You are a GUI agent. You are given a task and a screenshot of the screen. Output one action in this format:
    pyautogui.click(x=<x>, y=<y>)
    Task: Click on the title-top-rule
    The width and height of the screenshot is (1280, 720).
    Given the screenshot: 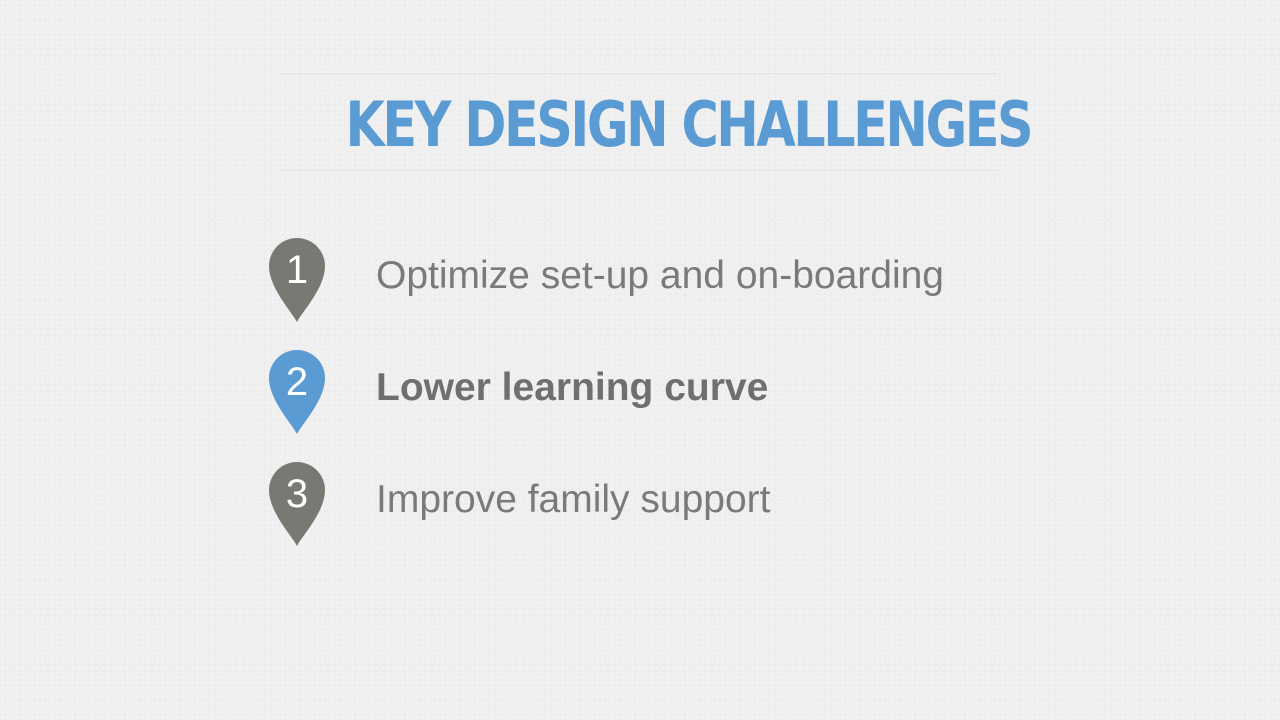 What is the action you would take?
    pyautogui.click(x=639, y=73)
    